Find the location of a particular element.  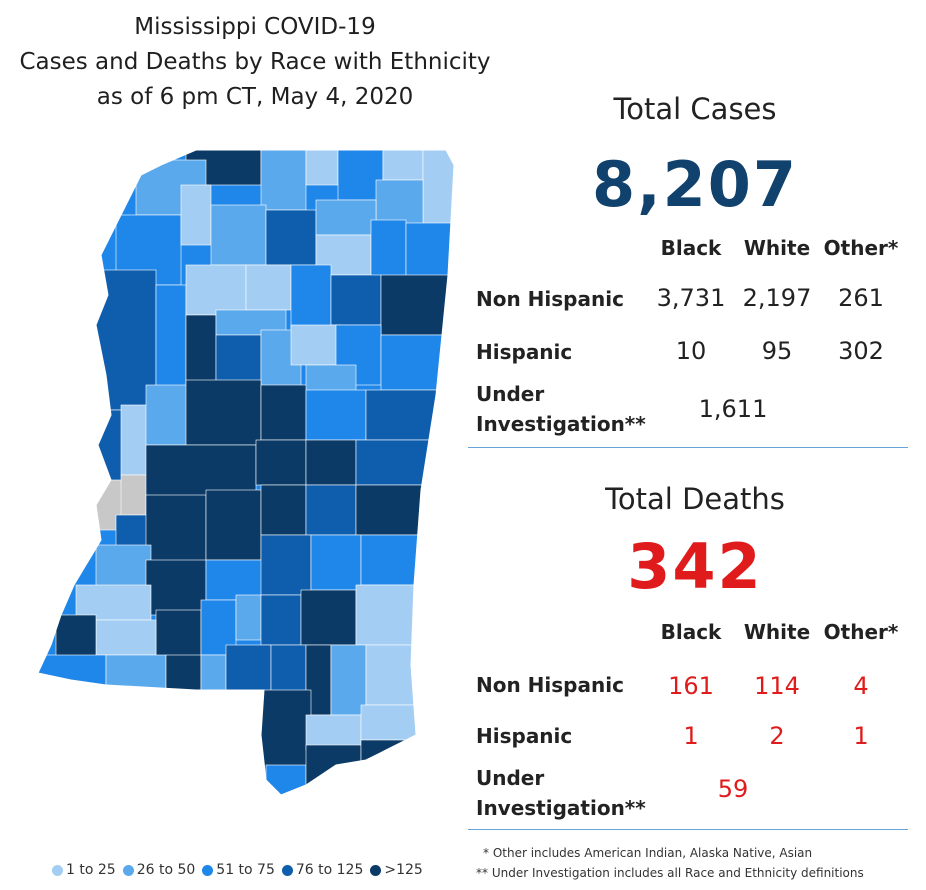

legend-label: 1 to 25 is located at coordinates (91, 870).